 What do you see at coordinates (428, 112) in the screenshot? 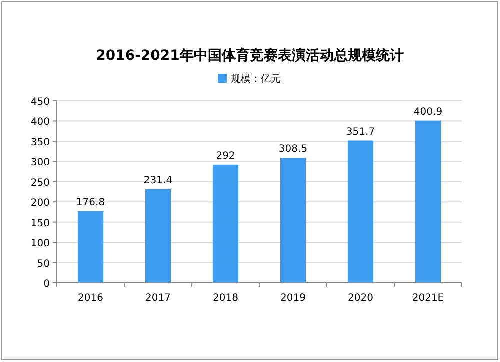
I see `data-label: 400.9` at bounding box center [428, 112].